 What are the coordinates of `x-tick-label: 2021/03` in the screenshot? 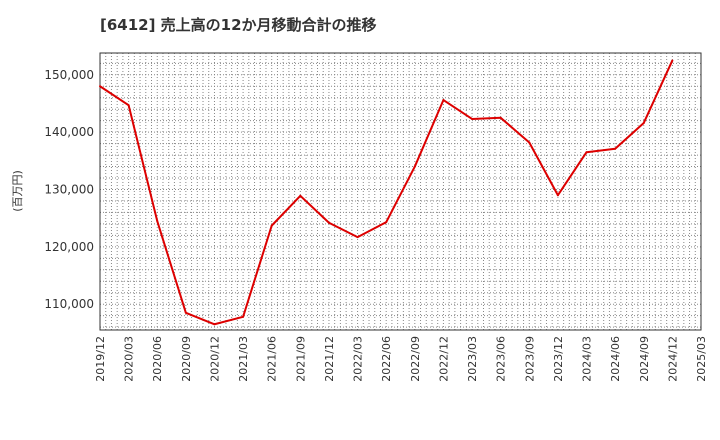 It's located at (243, 359).